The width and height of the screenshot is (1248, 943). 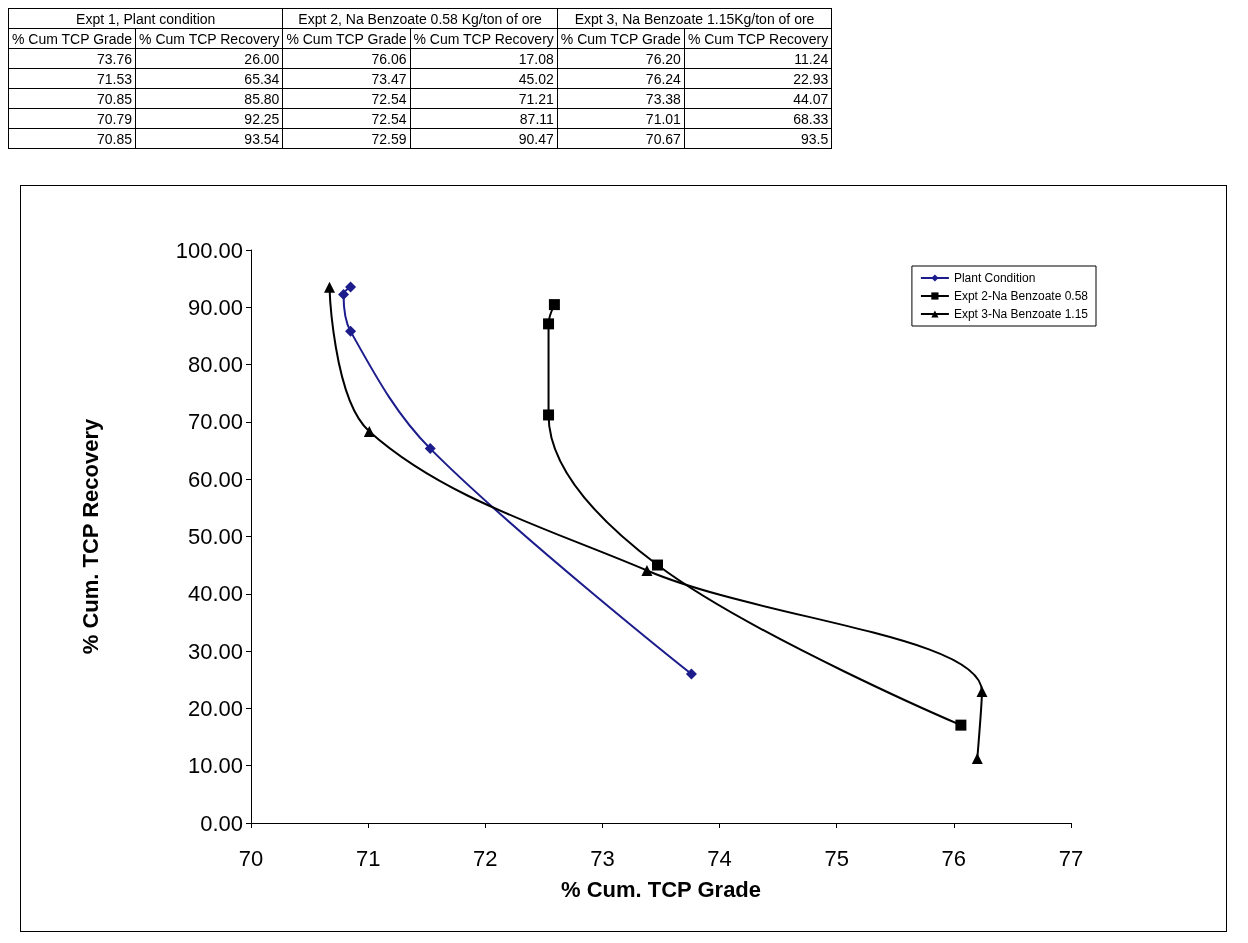 I want to click on text: 73.47, so click(x=346, y=78).